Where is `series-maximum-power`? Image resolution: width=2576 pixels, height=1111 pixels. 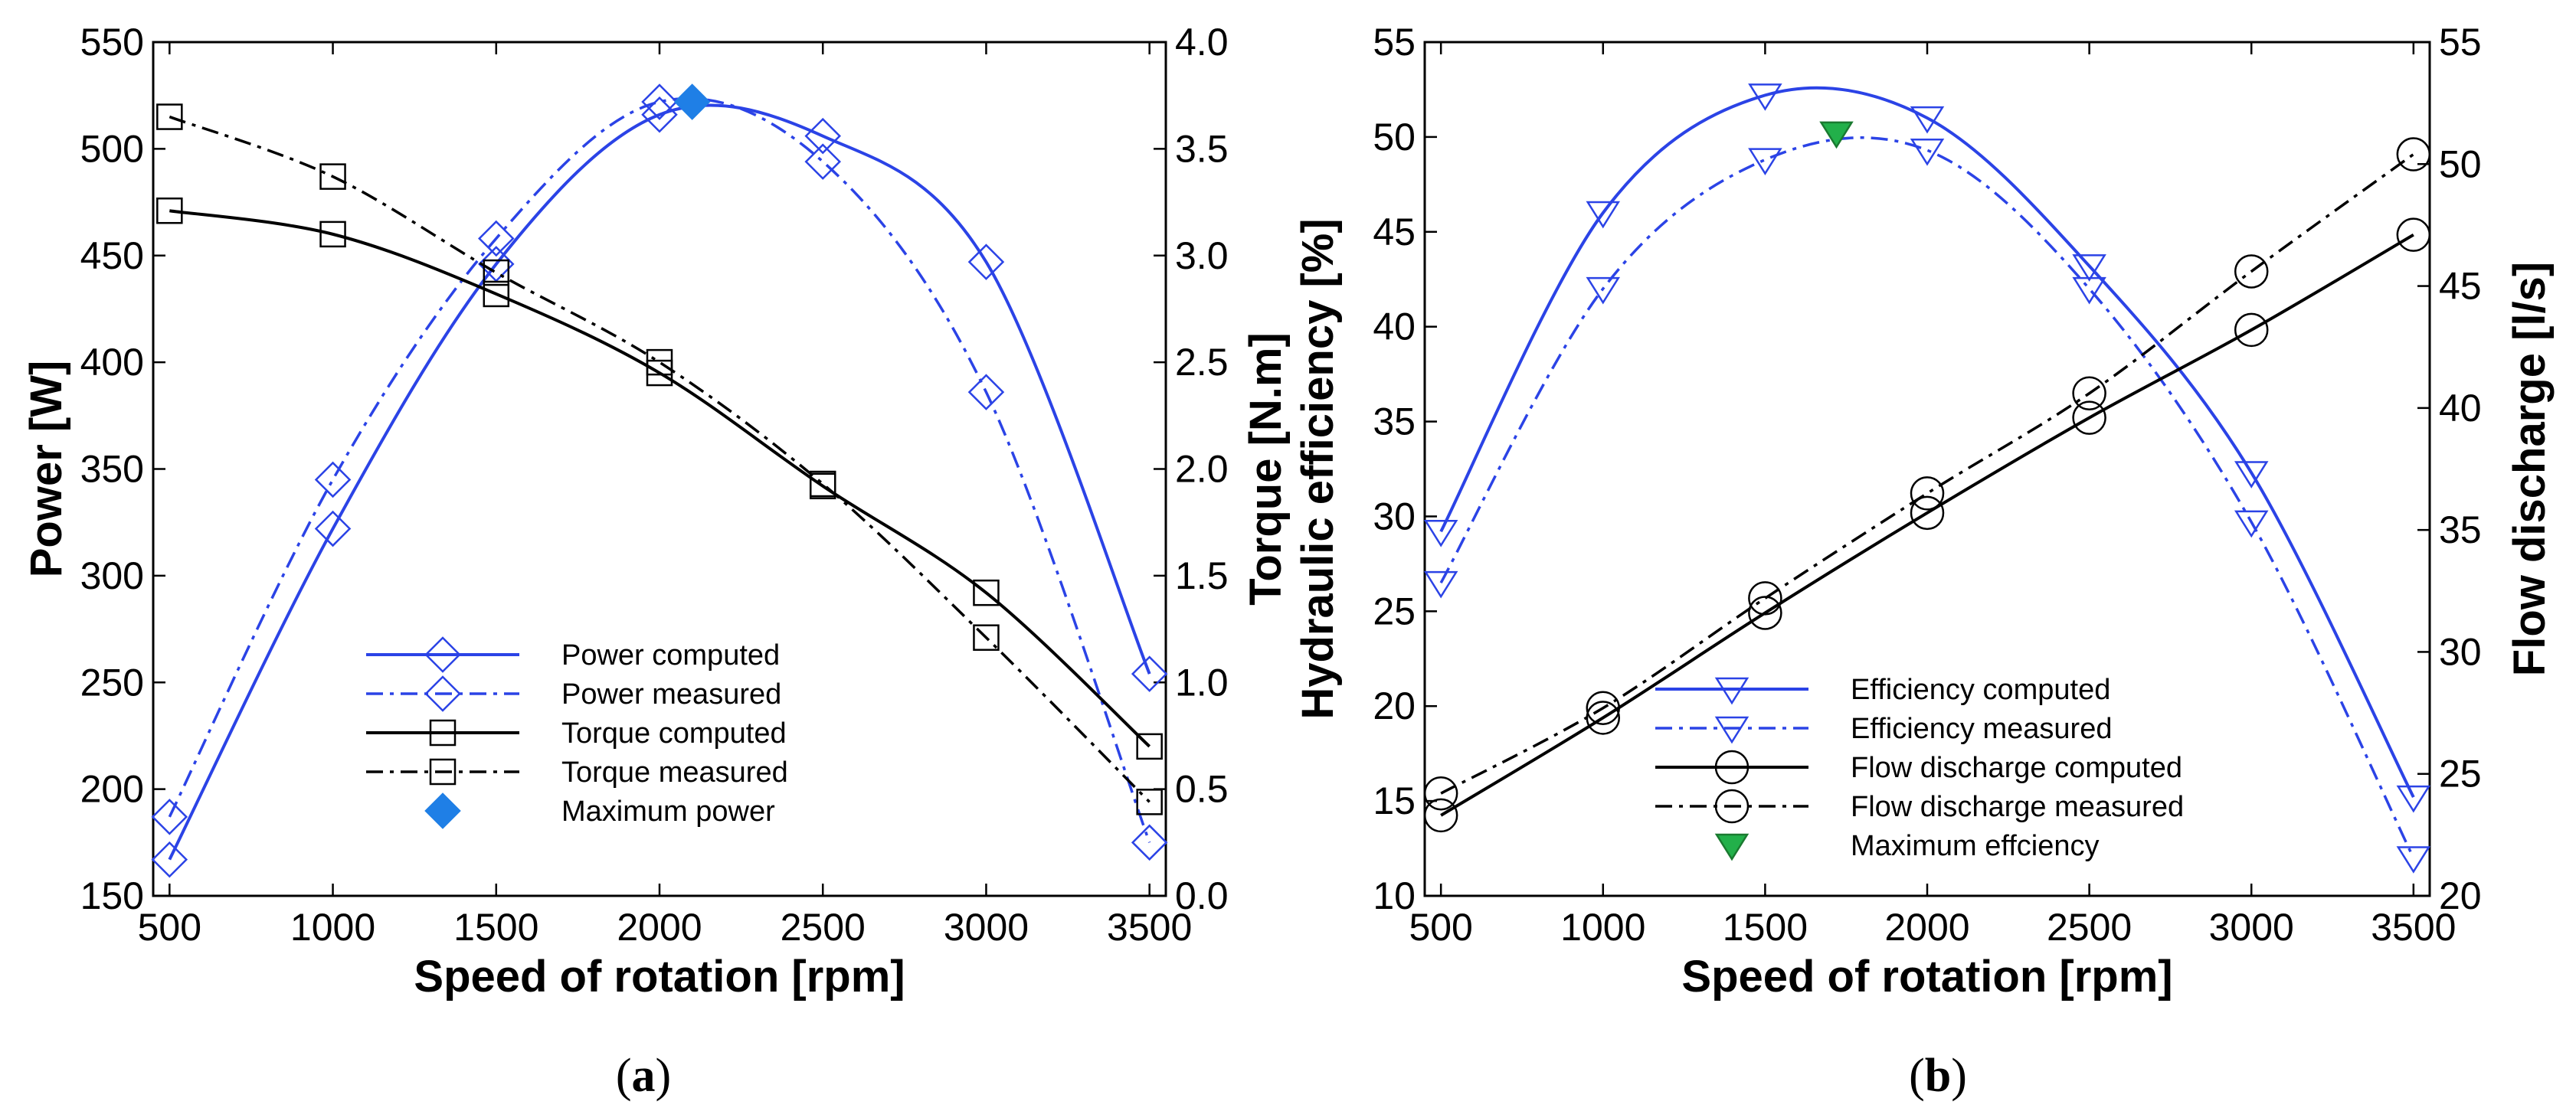 series-maximum-power is located at coordinates (692, 101).